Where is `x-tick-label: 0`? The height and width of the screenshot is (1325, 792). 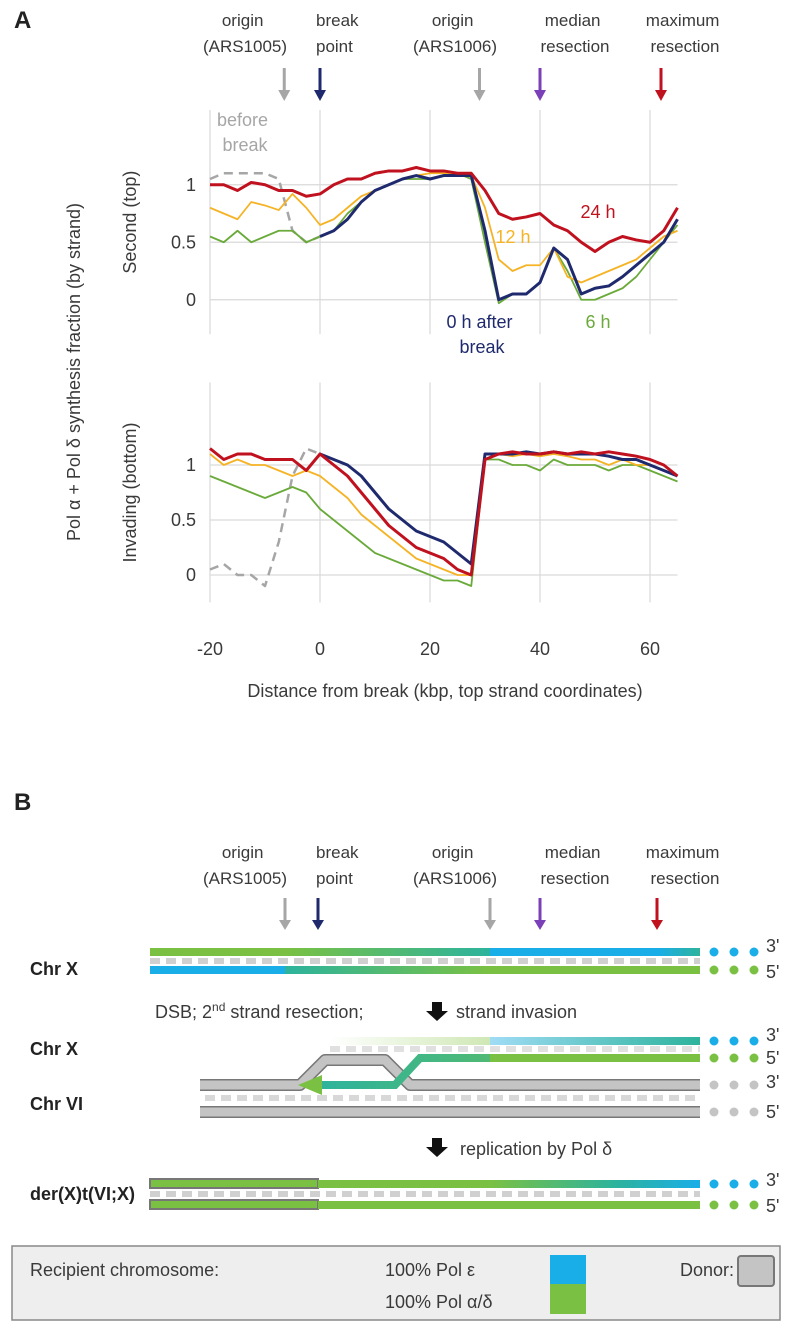
x-tick-label: 0 is located at coordinates (320, 649).